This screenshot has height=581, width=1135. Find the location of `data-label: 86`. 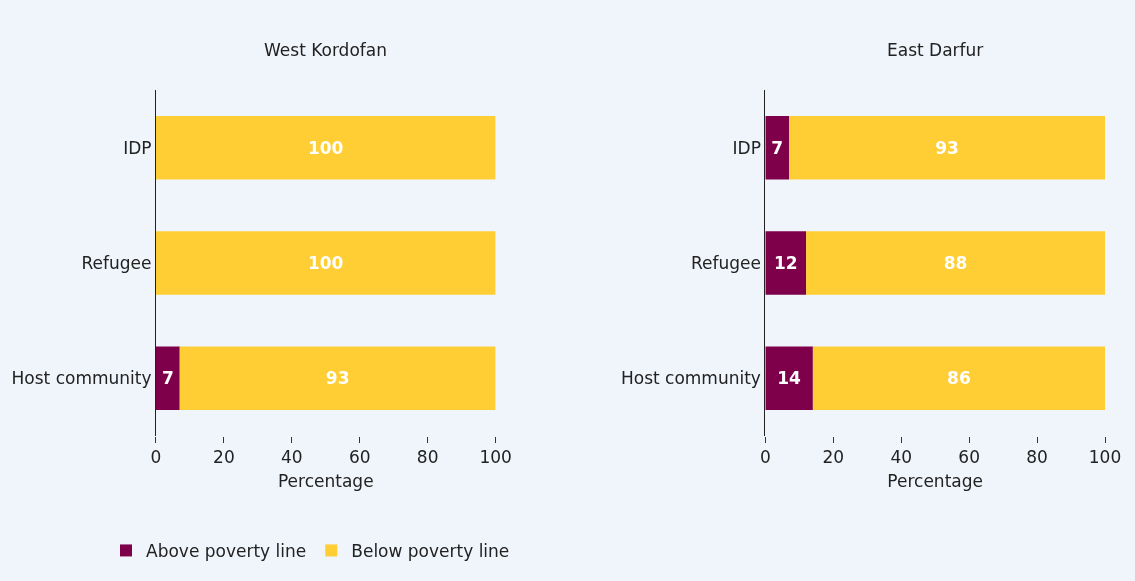

data-label: 86 is located at coordinates (959, 378).